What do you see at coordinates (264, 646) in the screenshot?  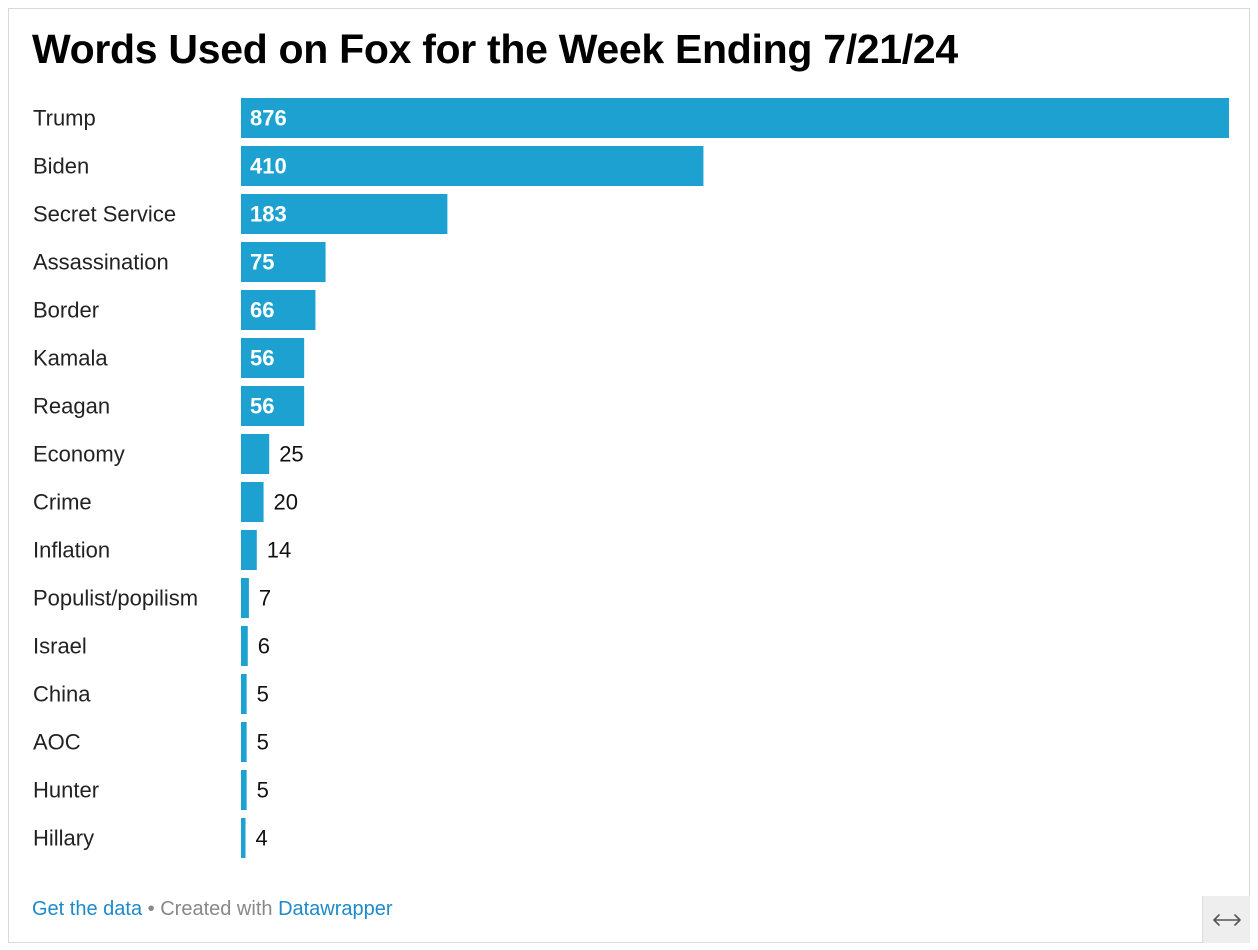 I see `value-label-israel: 6` at bounding box center [264, 646].